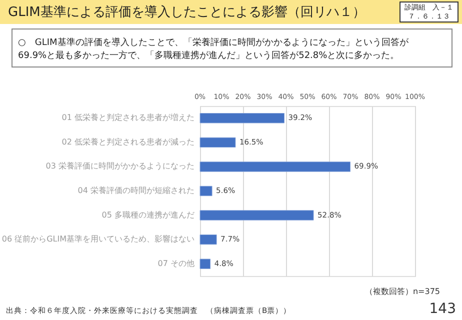 The image size is (462, 320). Describe the element at coordinates (442, 309) in the screenshot. I see `text: 143` at that location.